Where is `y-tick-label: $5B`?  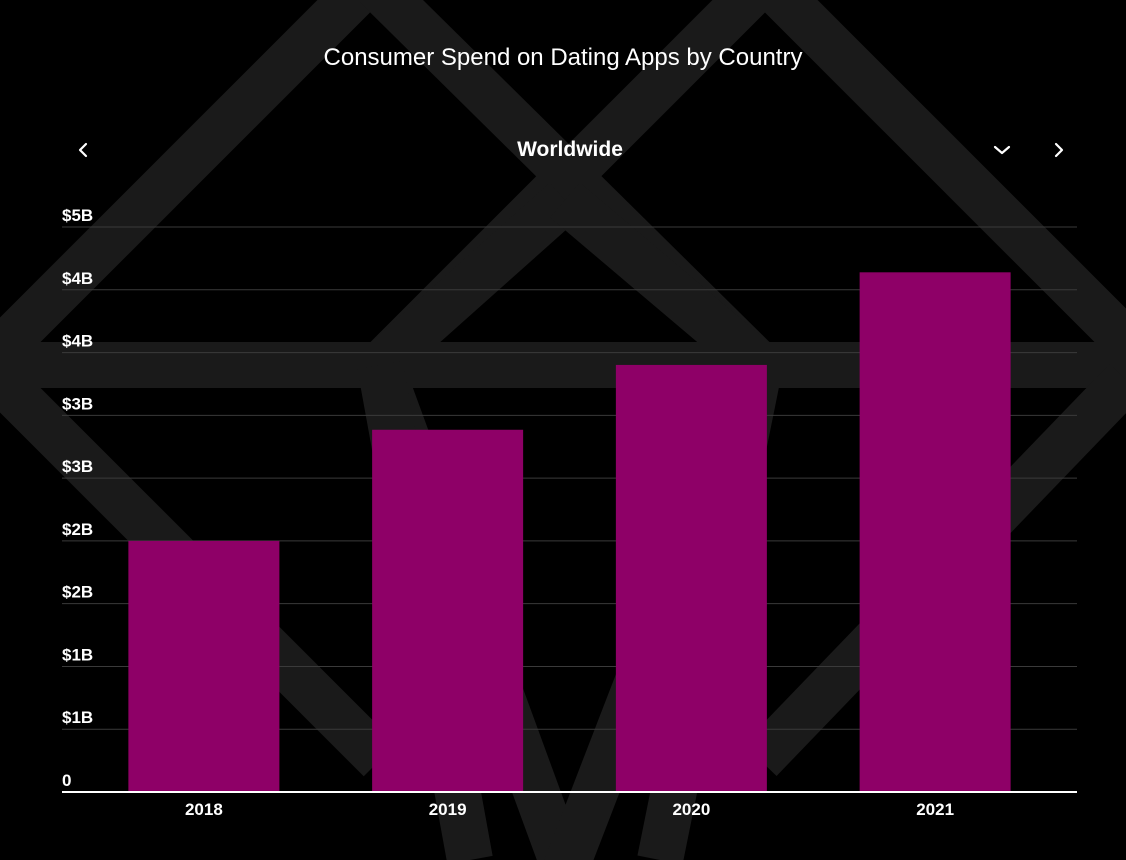
y-tick-label: $5B is located at coordinates (77, 215).